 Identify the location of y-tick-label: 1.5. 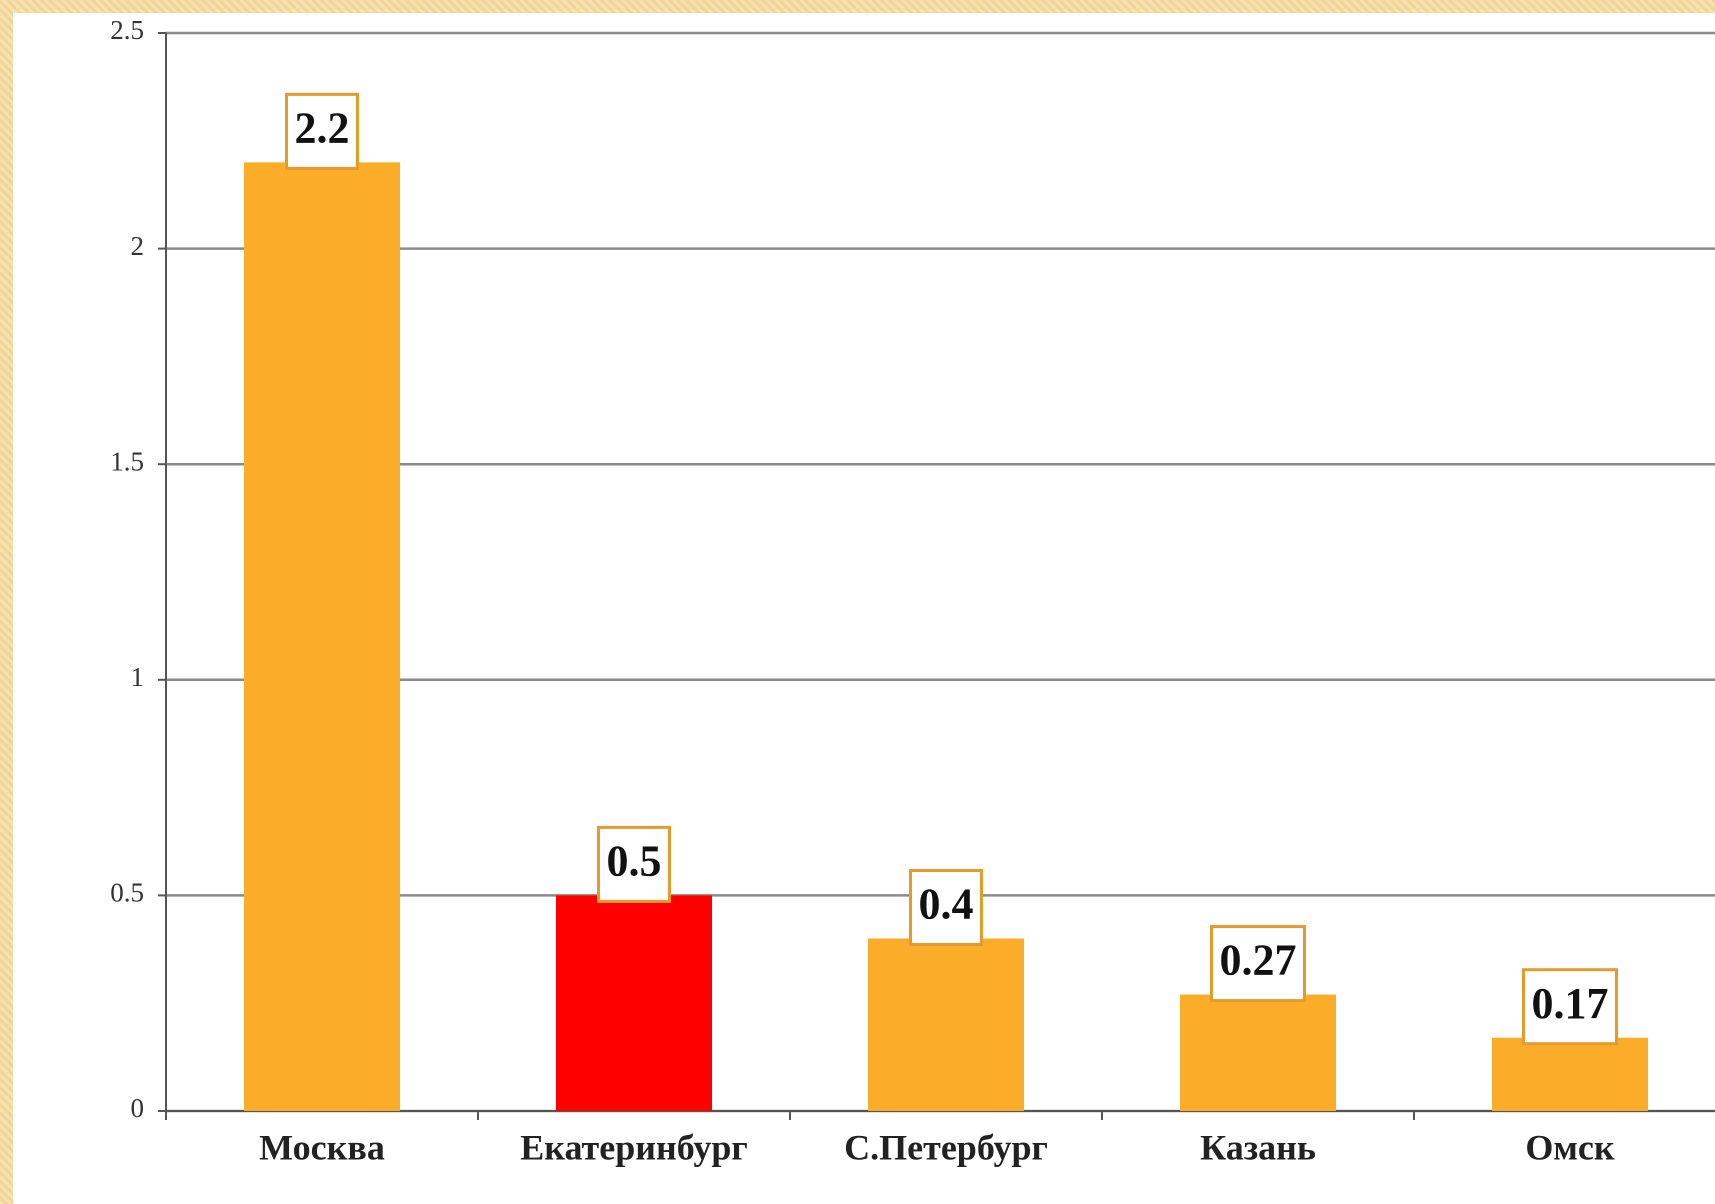
(127, 461).